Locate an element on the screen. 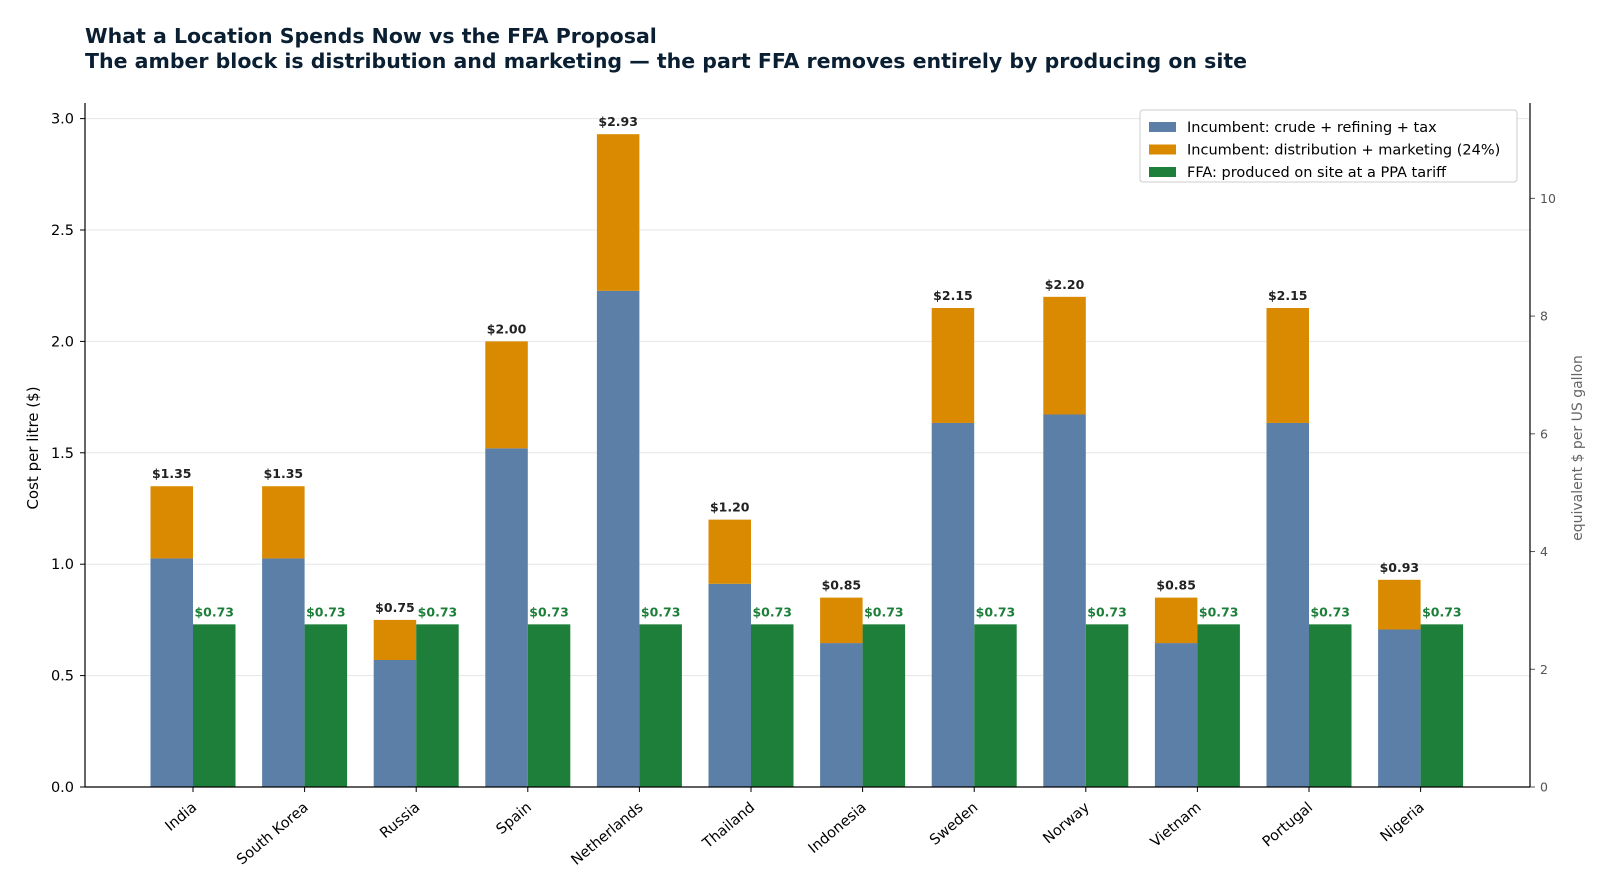 This screenshot has width=1600, height=891. x-tick-label: Vietnam is located at coordinates (1176, 825).